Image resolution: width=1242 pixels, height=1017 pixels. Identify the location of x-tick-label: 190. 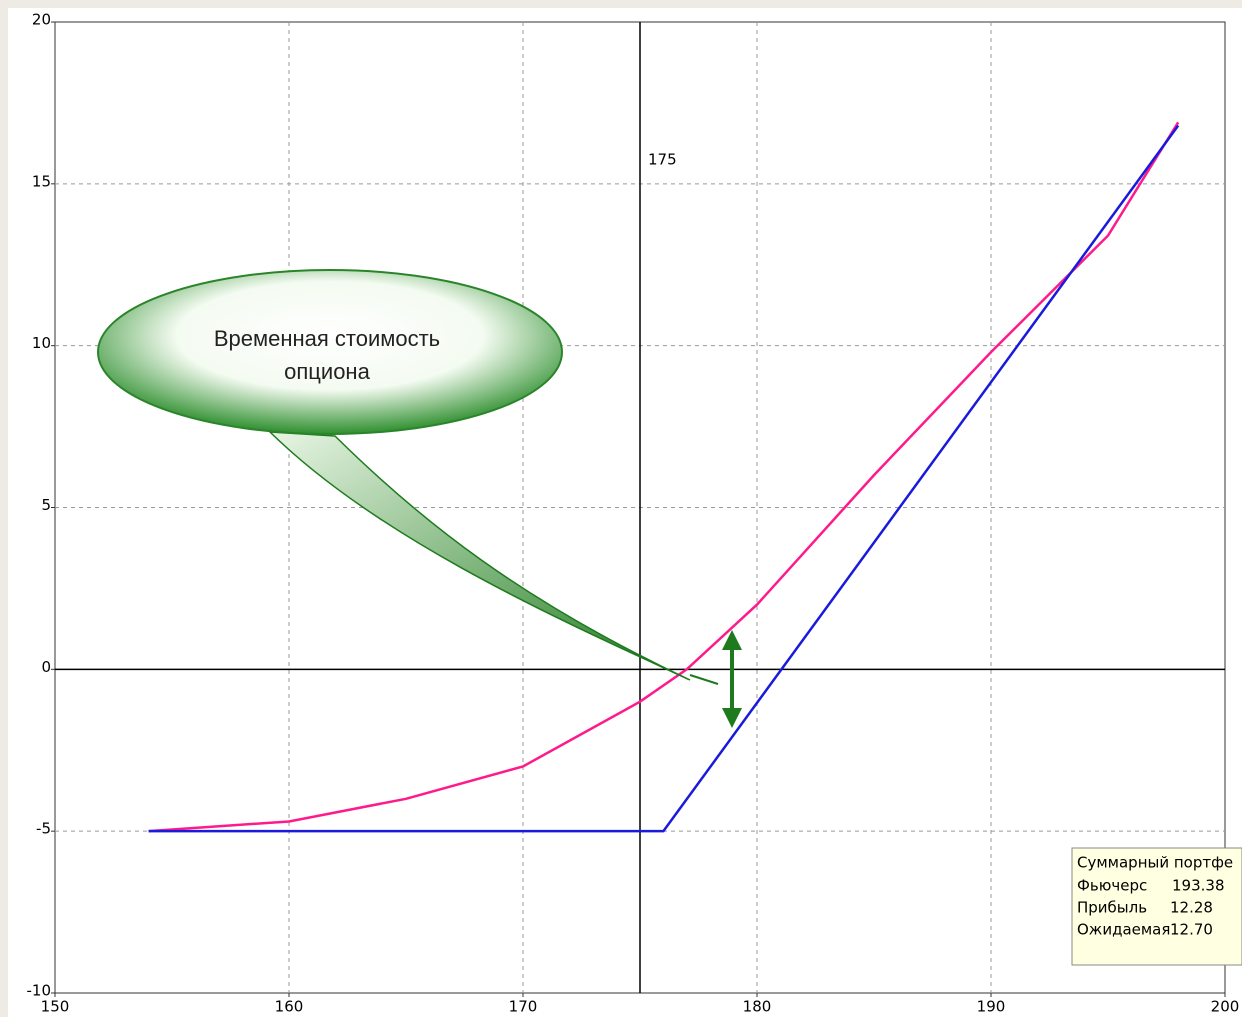
(991, 1007).